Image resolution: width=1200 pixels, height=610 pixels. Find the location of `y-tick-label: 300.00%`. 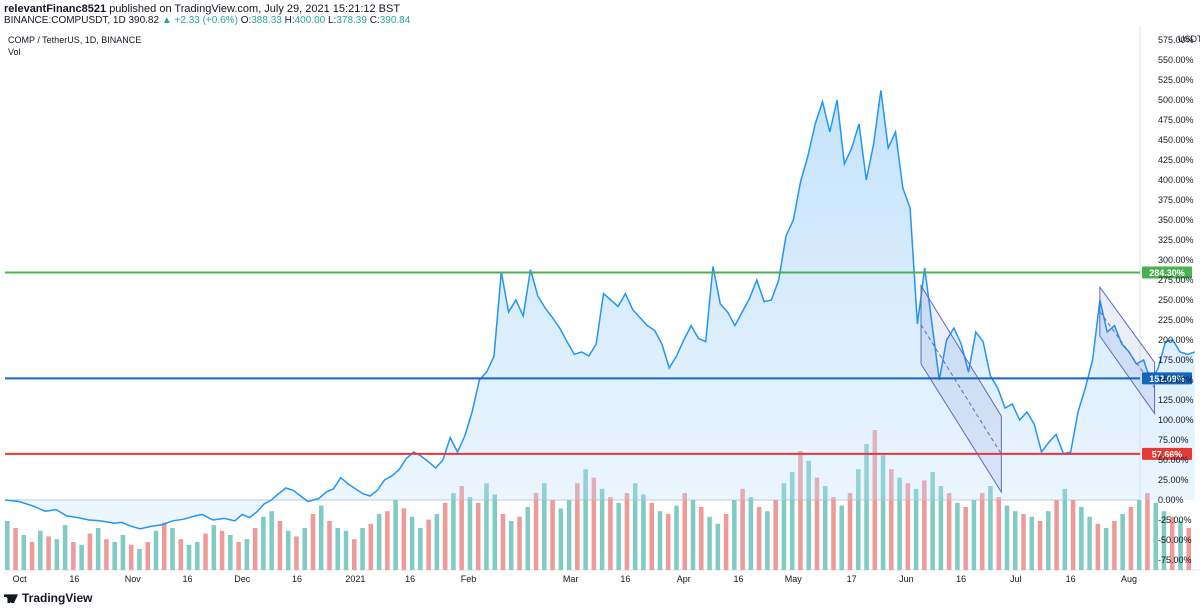

y-tick-label: 300.00% is located at coordinates (1176, 260).